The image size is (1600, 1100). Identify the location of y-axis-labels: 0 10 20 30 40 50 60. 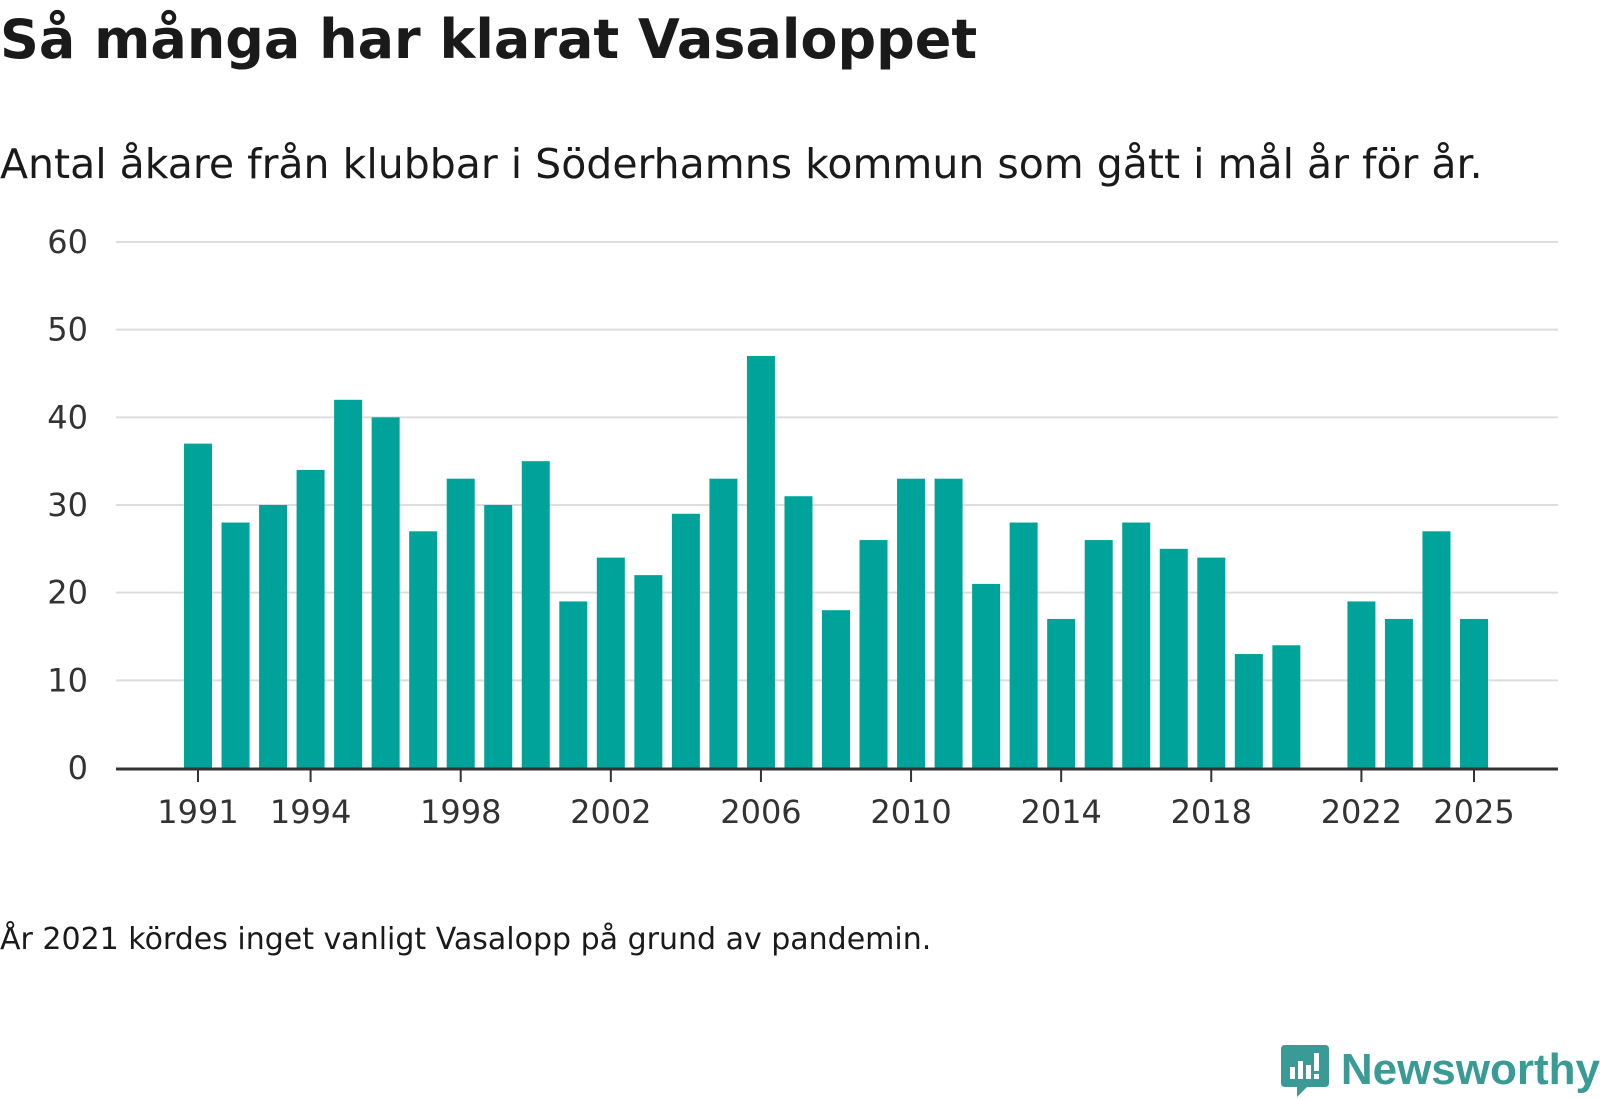
(67, 505).